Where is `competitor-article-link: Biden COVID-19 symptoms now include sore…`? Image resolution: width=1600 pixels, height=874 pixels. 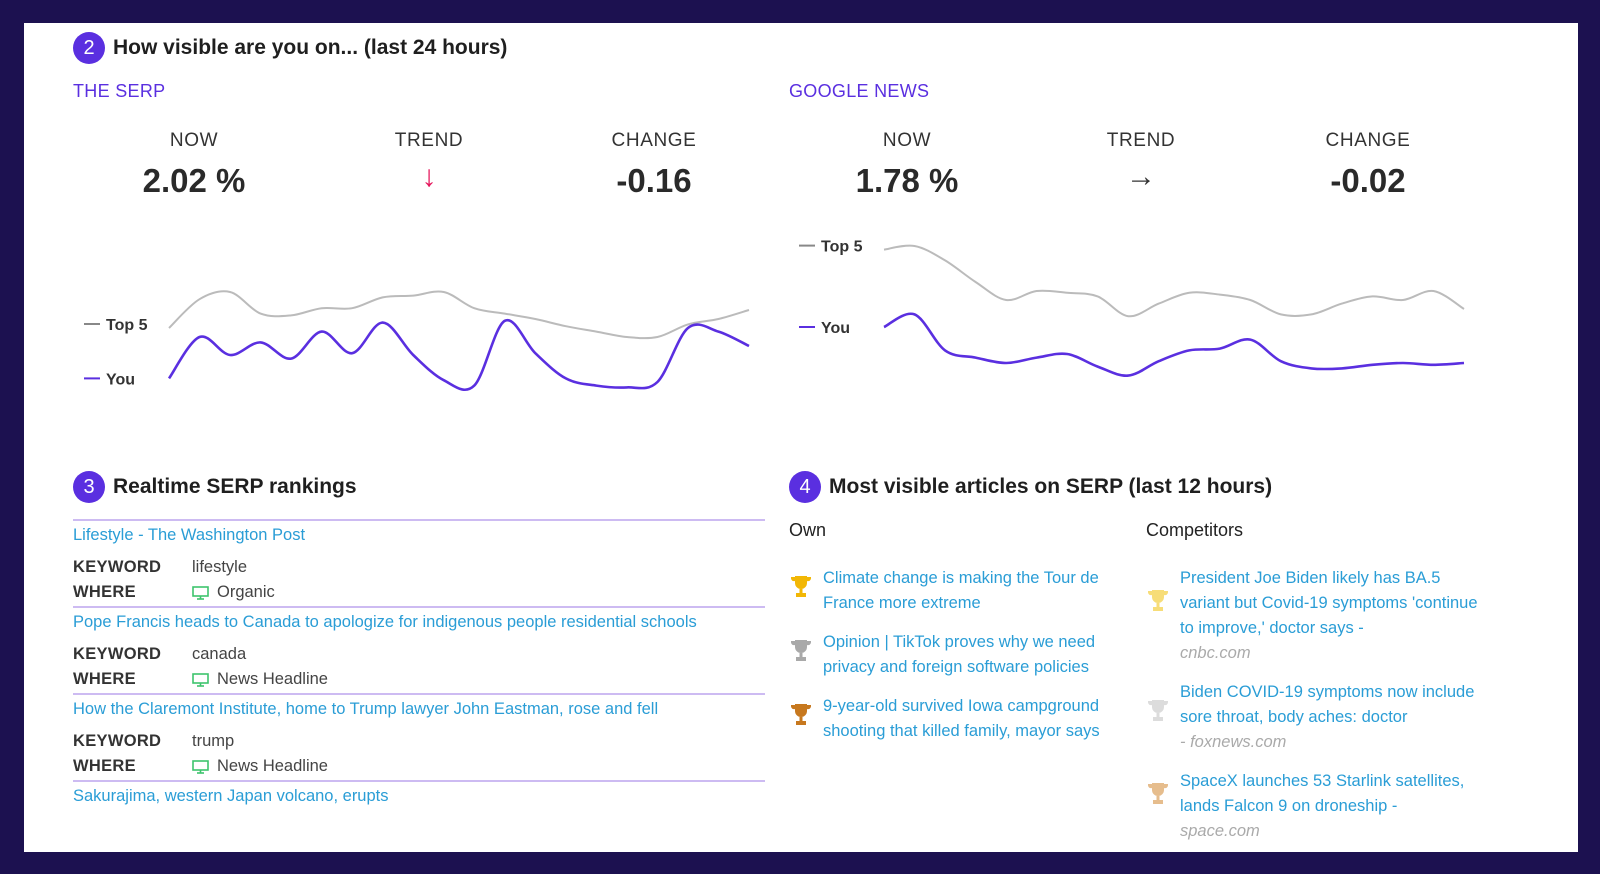
competitor-article-link: Biden COVID-19 symptoms now include sore… is located at coordinates (1333, 717).